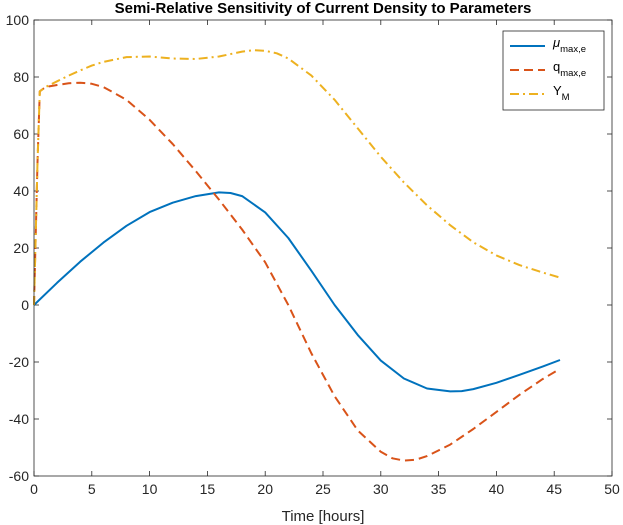 The image size is (623, 525). What do you see at coordinates (18, 20) in the screenshot?
I see `y-tick-label: 100` at bounding box center [18, 20].